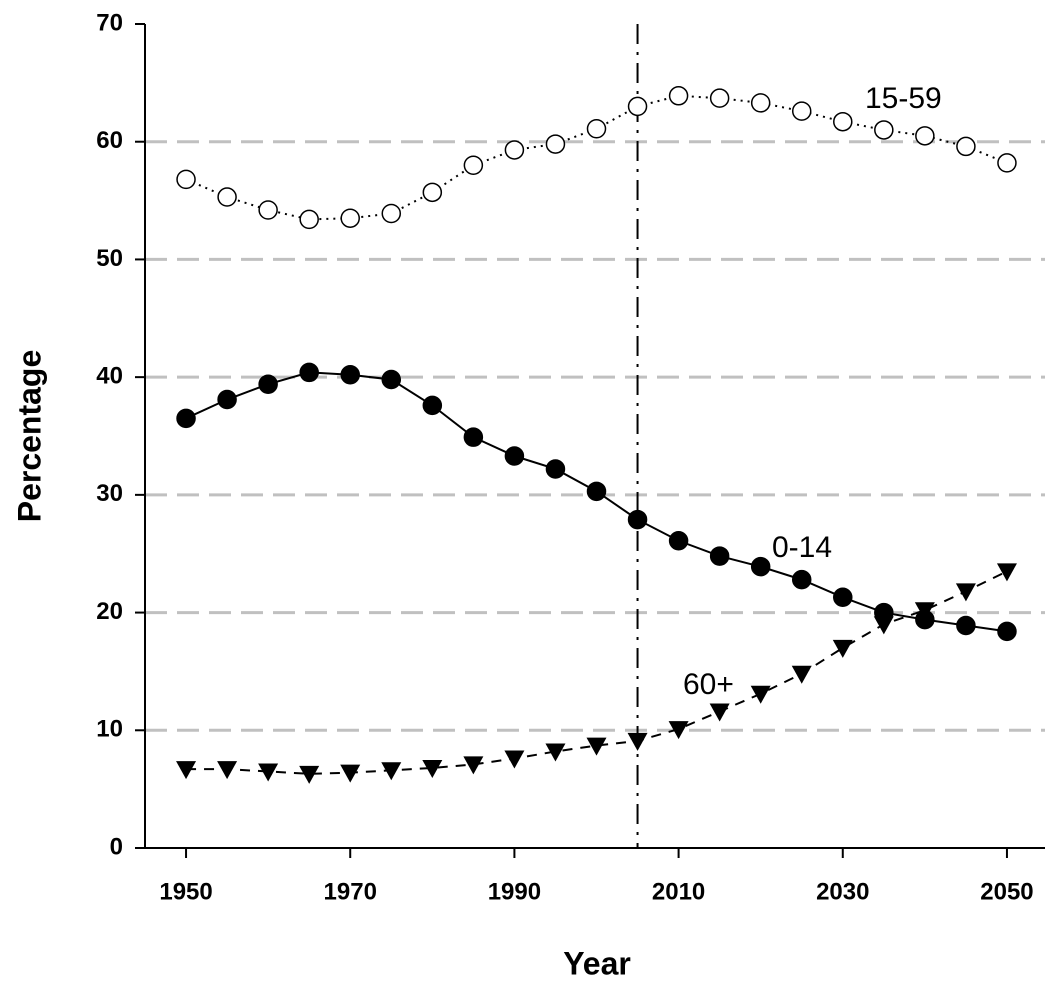 This screenshot has width=1045, height=983. Describe the element at coordinates (597, 963) in the screenshot. I see `x-axis-title: Year` at that location.